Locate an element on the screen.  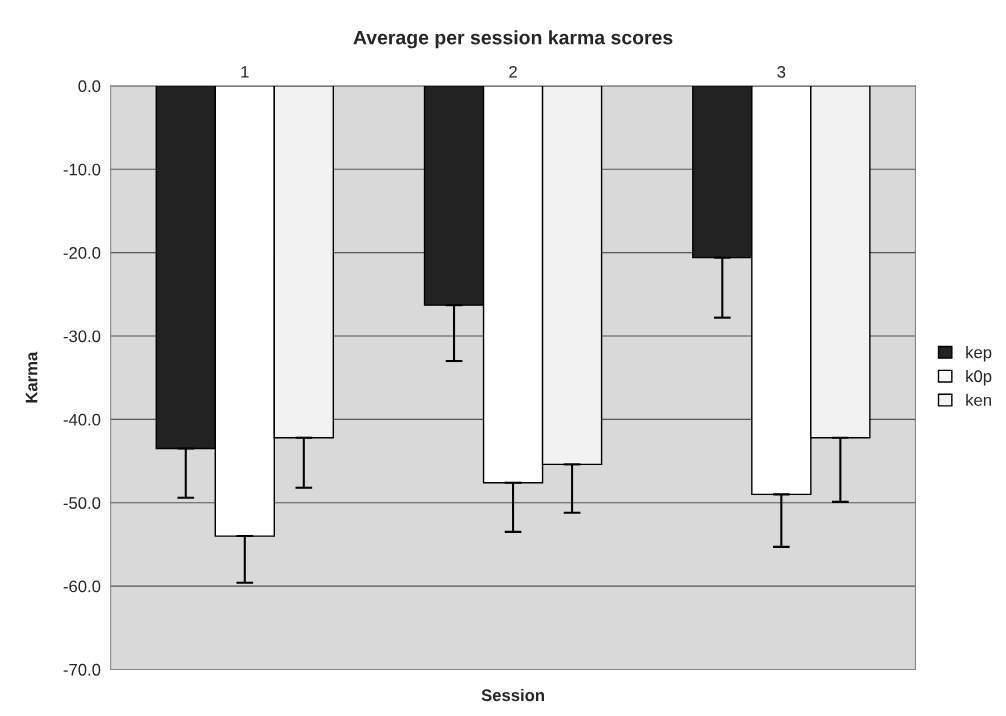
legend-label: k0p is located at coordinates (979, 377).